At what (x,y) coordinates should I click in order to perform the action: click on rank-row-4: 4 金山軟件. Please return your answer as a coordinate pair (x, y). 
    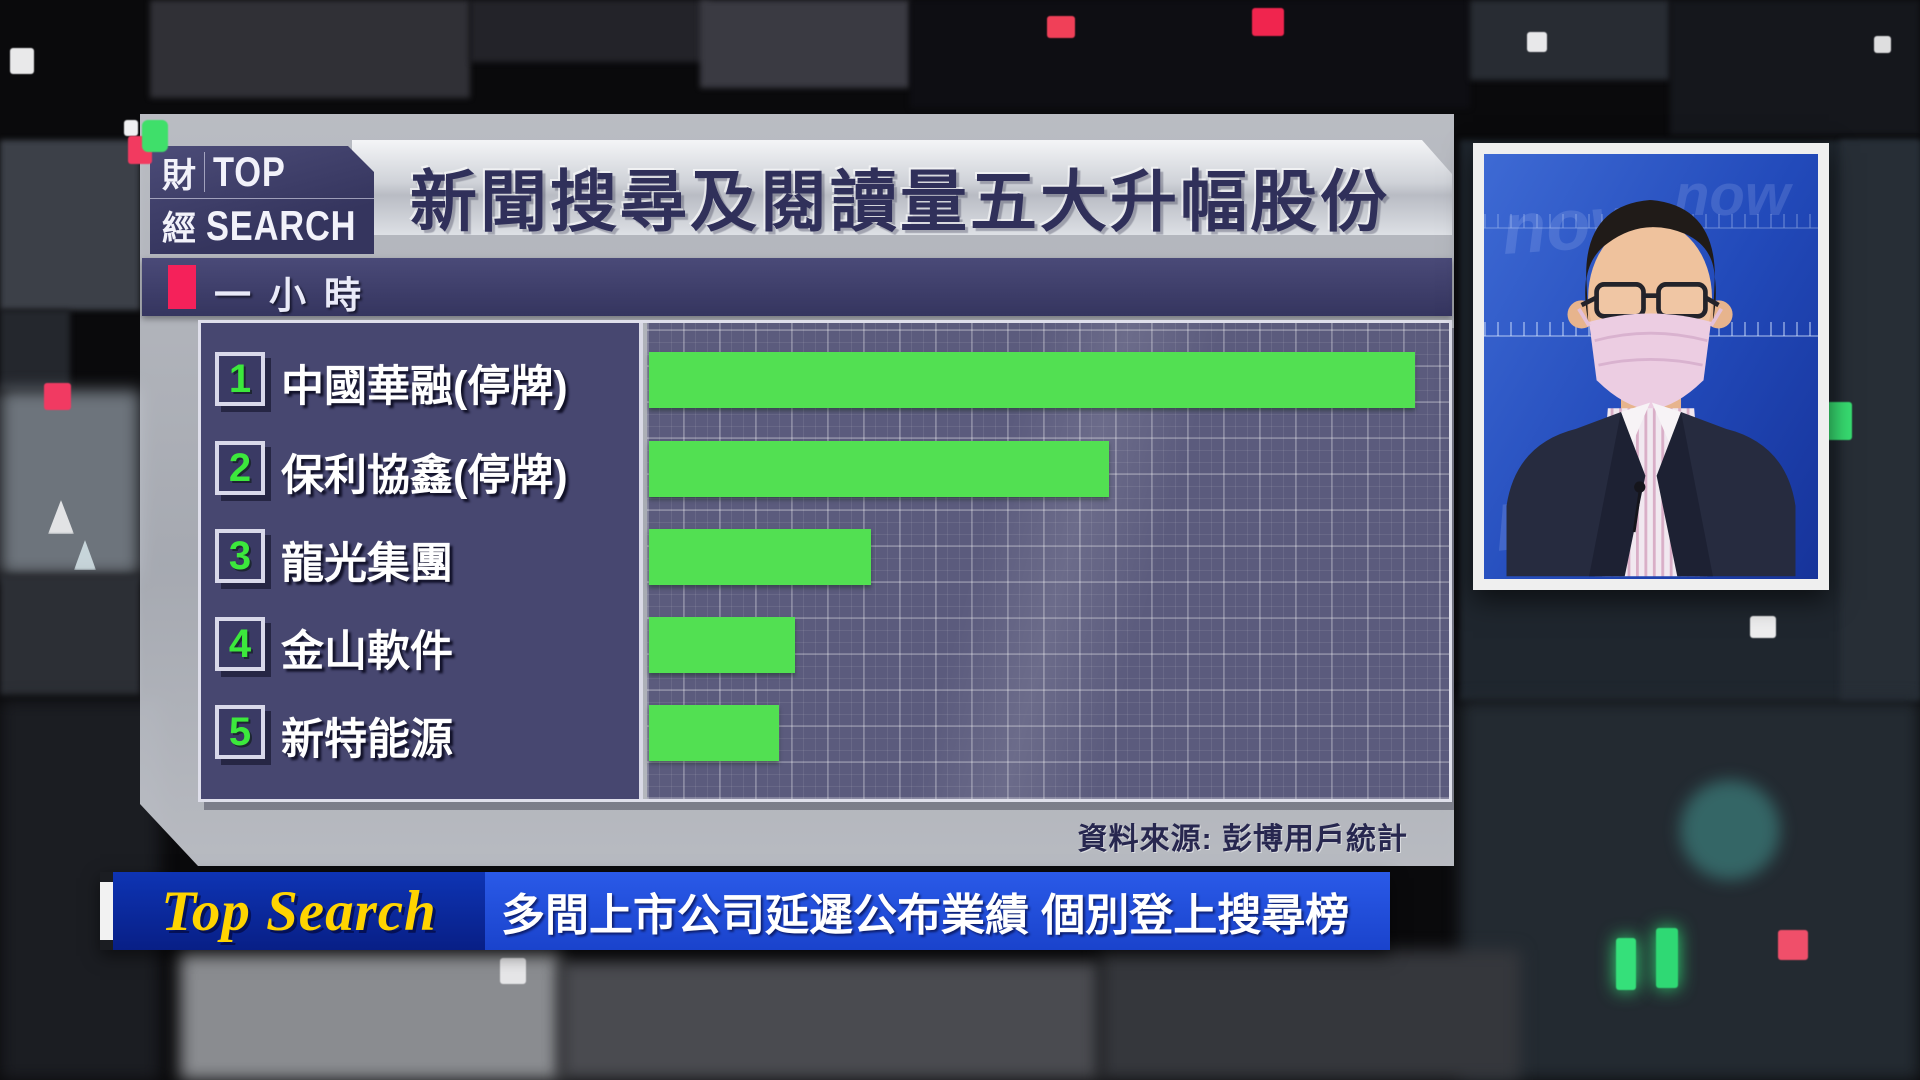
    Looking at the image, I should click on (420, 645).